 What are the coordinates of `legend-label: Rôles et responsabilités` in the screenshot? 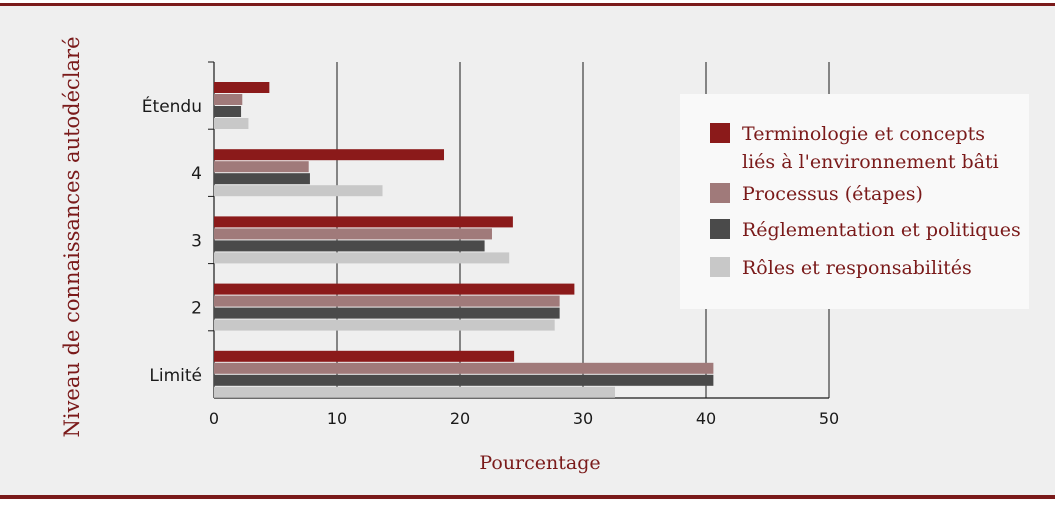 It's located at (857, 268).